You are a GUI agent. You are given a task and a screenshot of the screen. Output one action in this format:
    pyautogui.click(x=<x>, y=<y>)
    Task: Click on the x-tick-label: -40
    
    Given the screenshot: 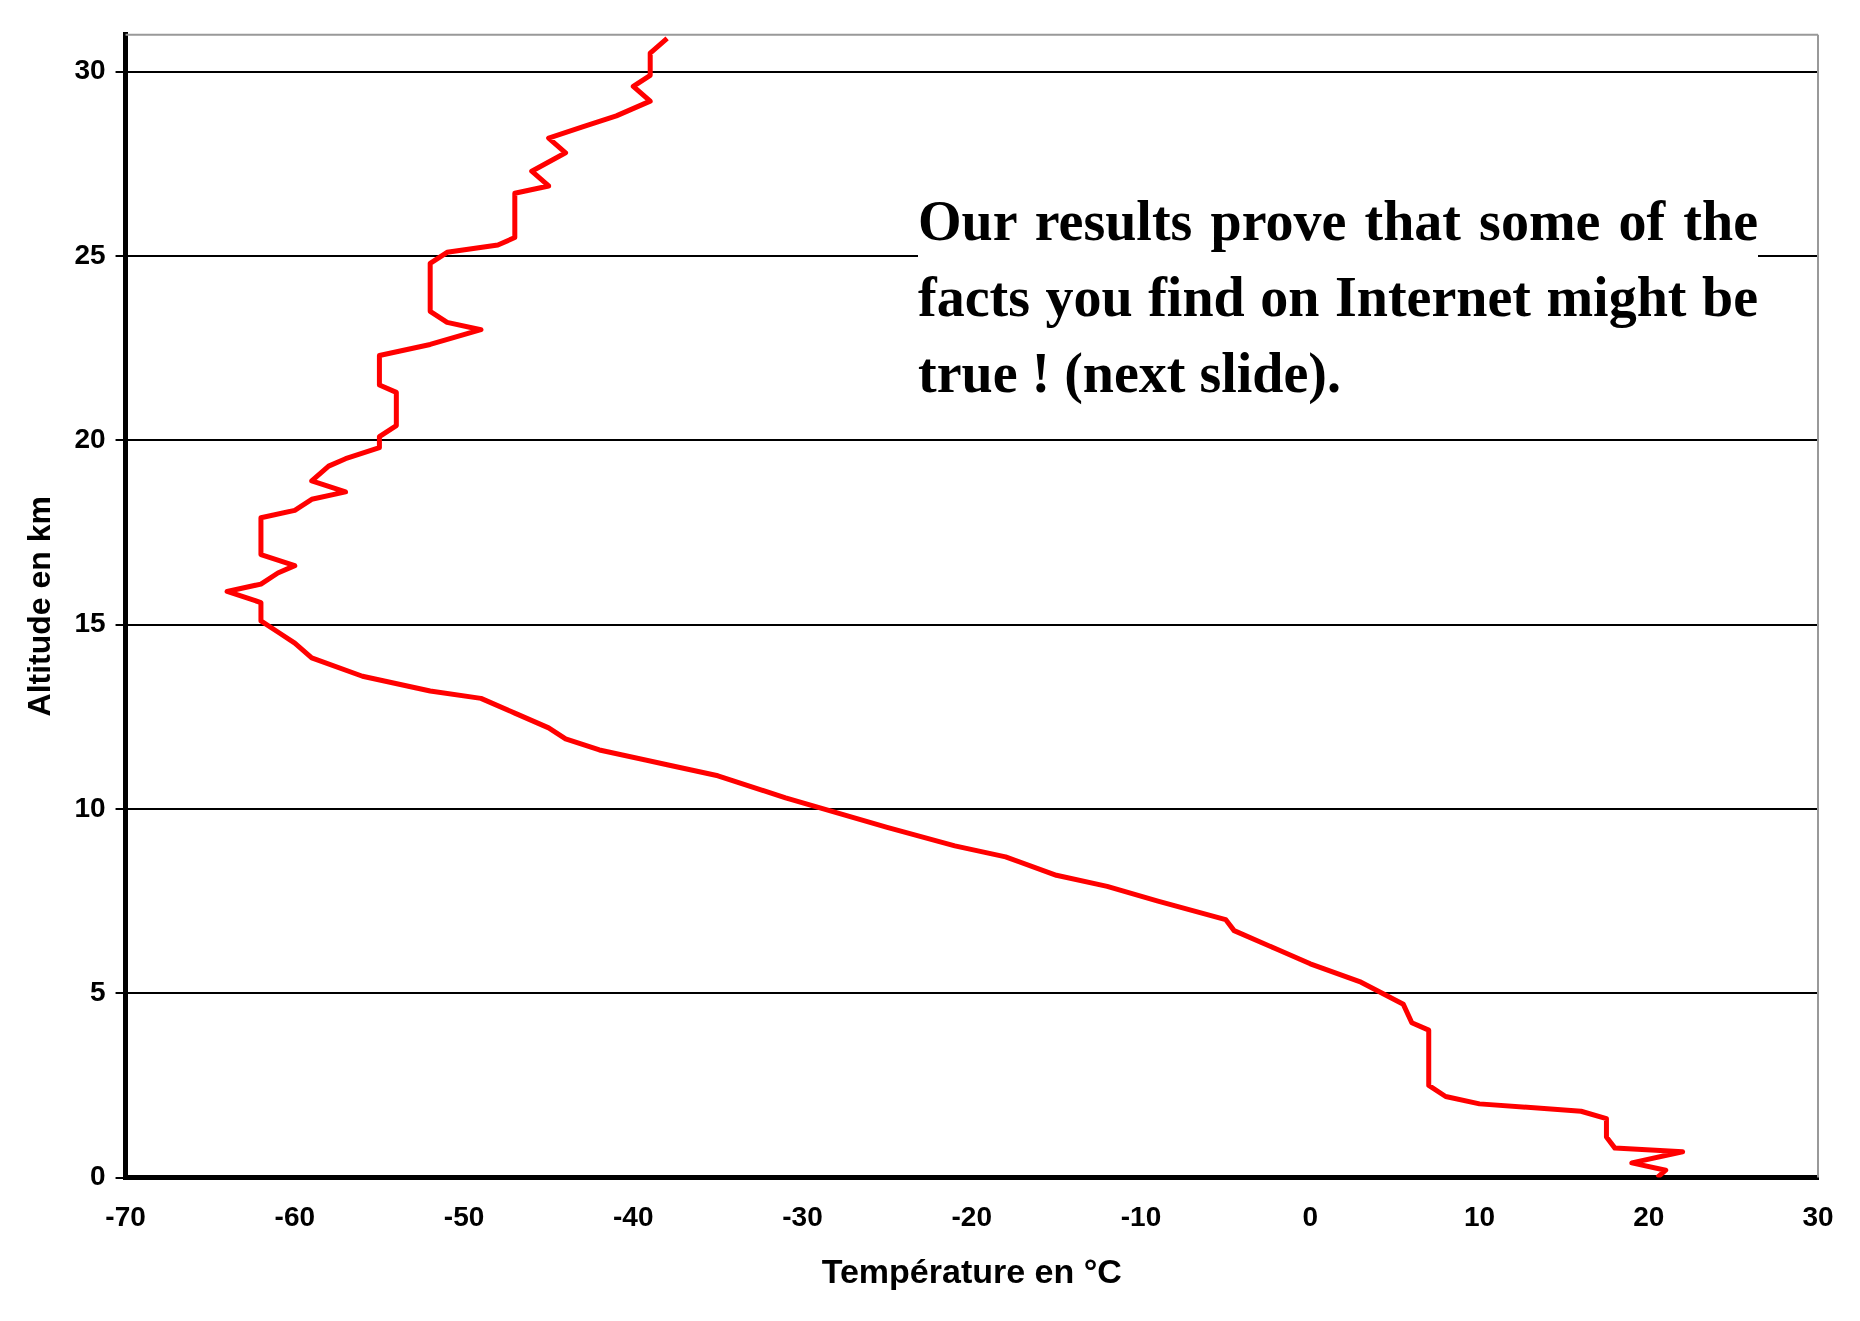 What is the action you would take?
    pyautogui.click(x=633, y=1217)
    